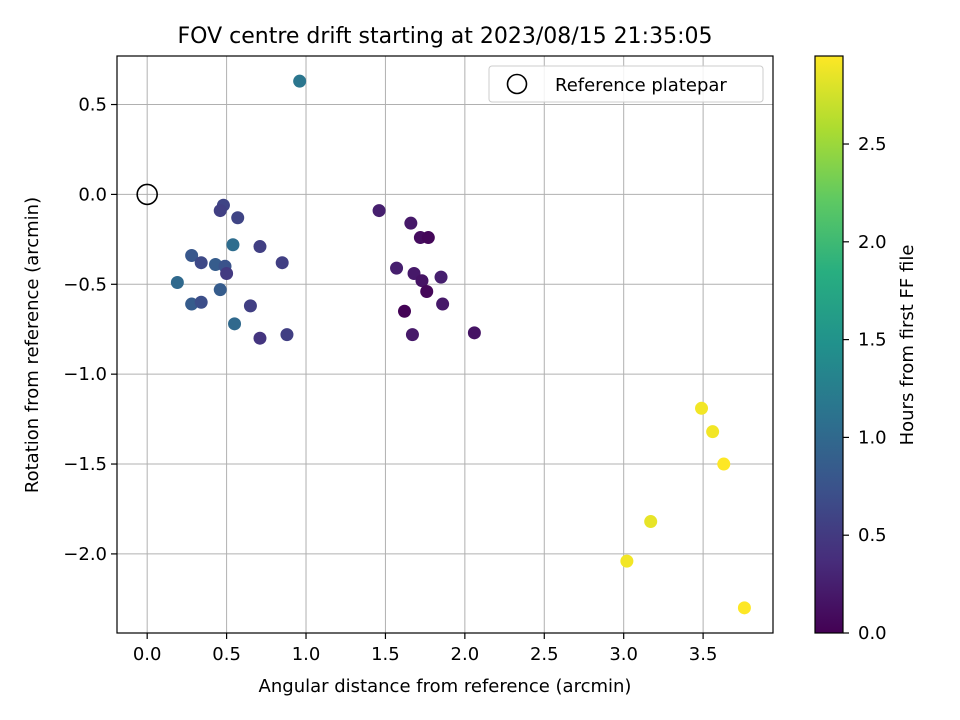 The width and height of the screenshot is (960, 720). What do you see at coordinates (872, 437) in the screenshot?
I see `colorbar-tick-label: 1.0` at bounding box center [872, 437].